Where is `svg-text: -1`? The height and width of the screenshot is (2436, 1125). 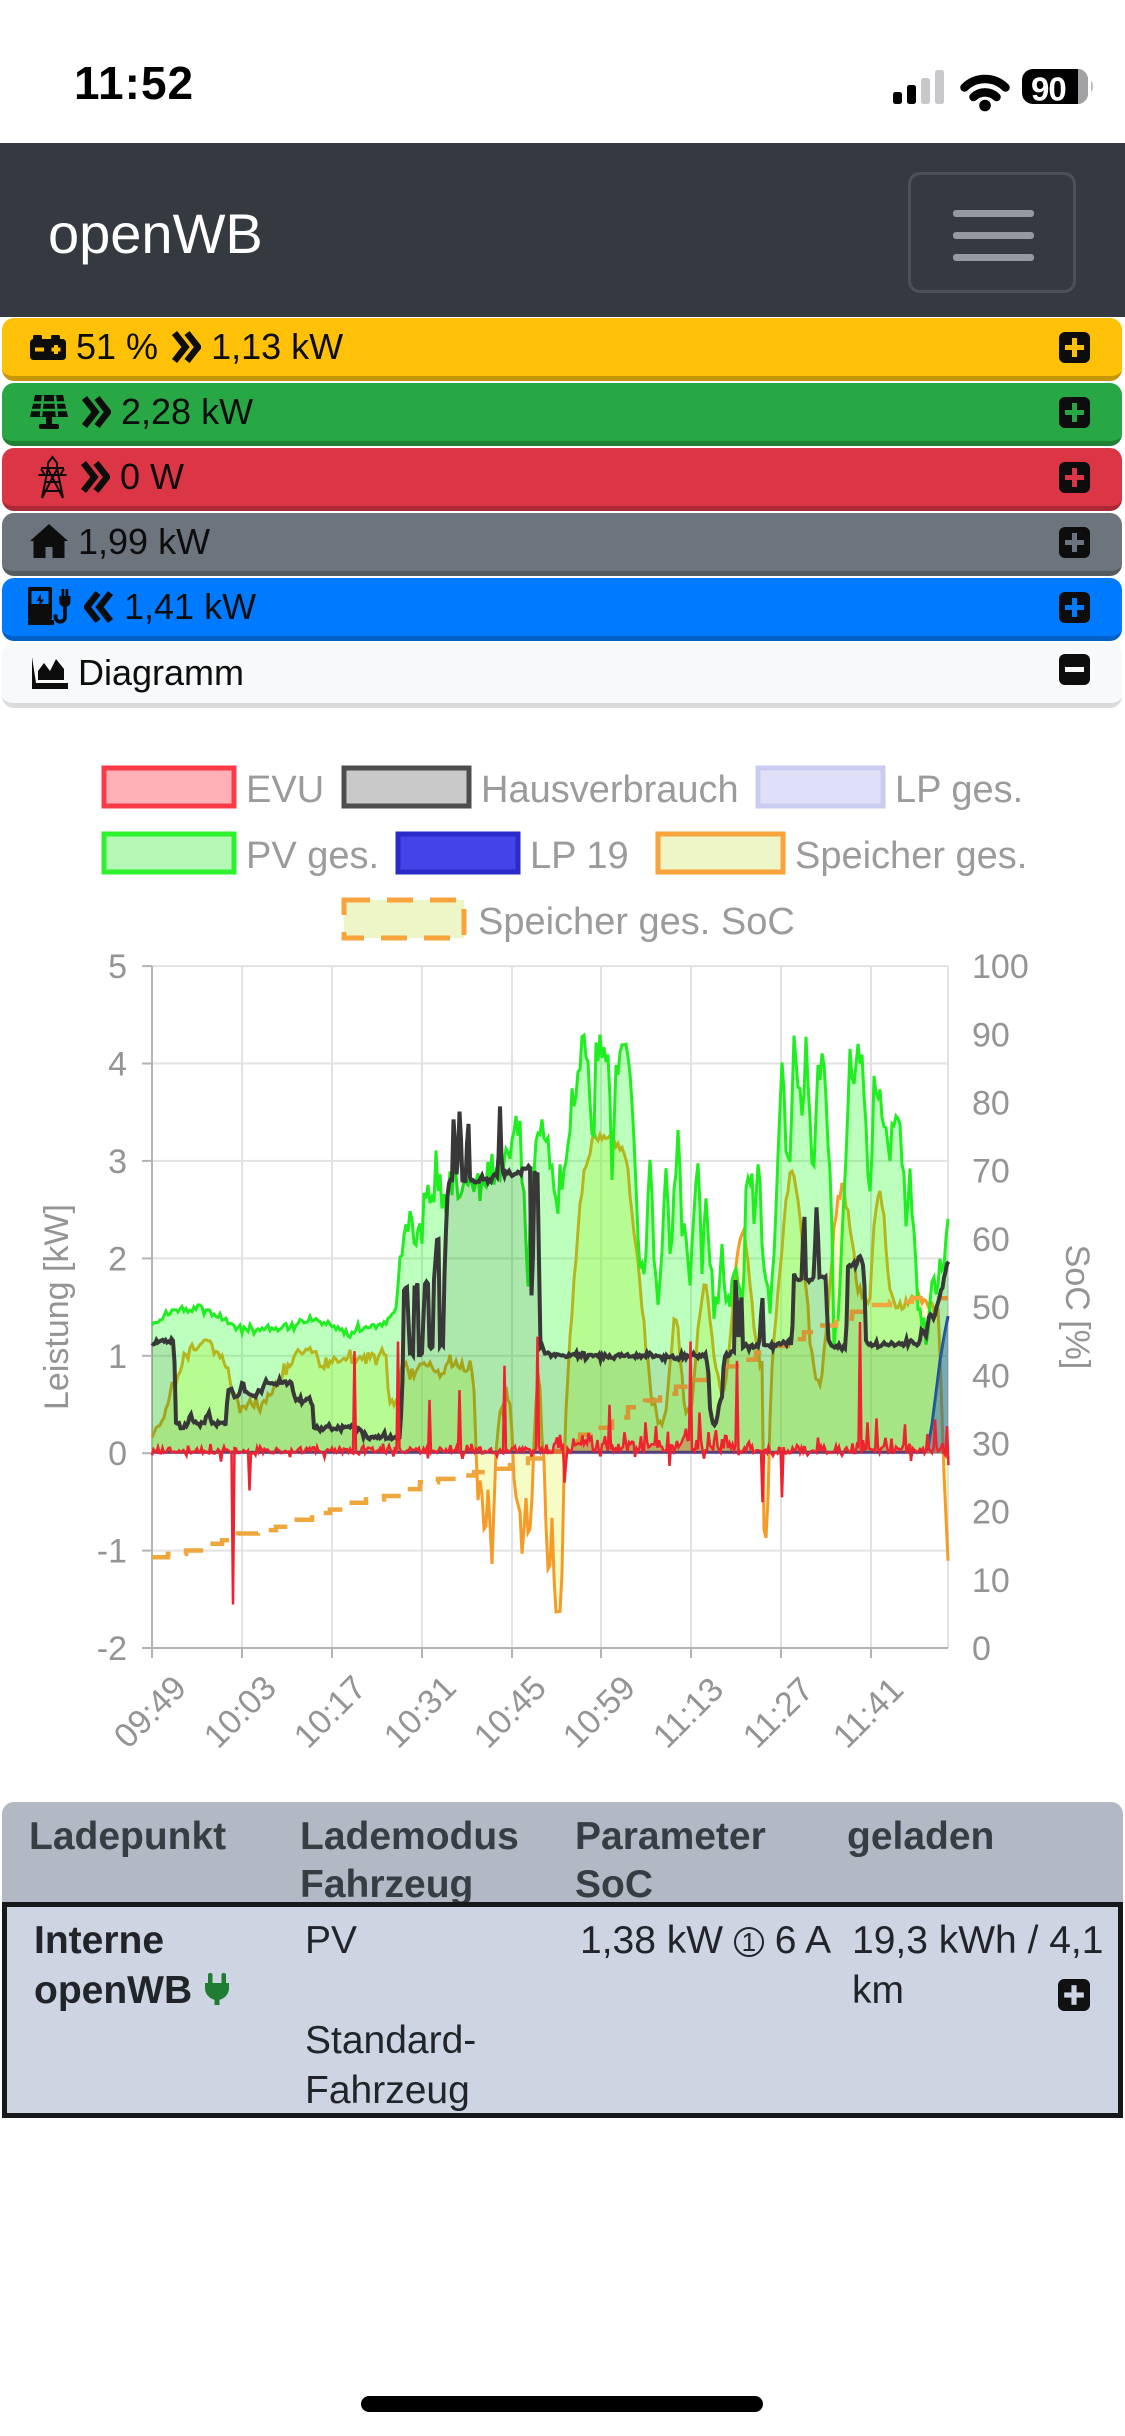 svg-text: -1 is located at coordinates (112, 1552).